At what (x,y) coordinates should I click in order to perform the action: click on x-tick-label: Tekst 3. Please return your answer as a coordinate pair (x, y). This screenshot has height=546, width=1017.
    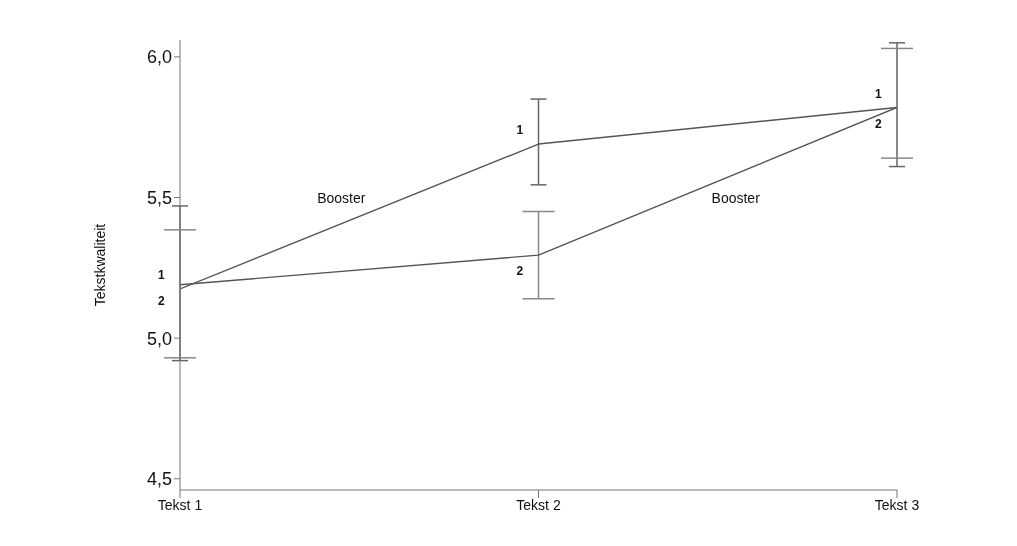
    Looking at the image, I should click on (897, 504).